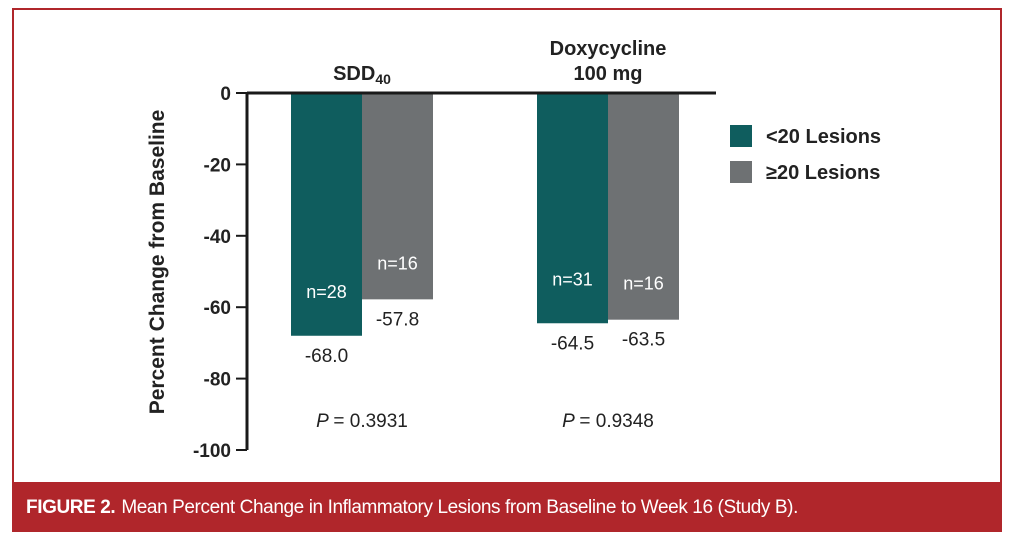 This screenshot has width=1024, height=546. Describe the element at coordinates (823, 137) in the screenshot. I see `legend-label: <20 Lesions` at that location.